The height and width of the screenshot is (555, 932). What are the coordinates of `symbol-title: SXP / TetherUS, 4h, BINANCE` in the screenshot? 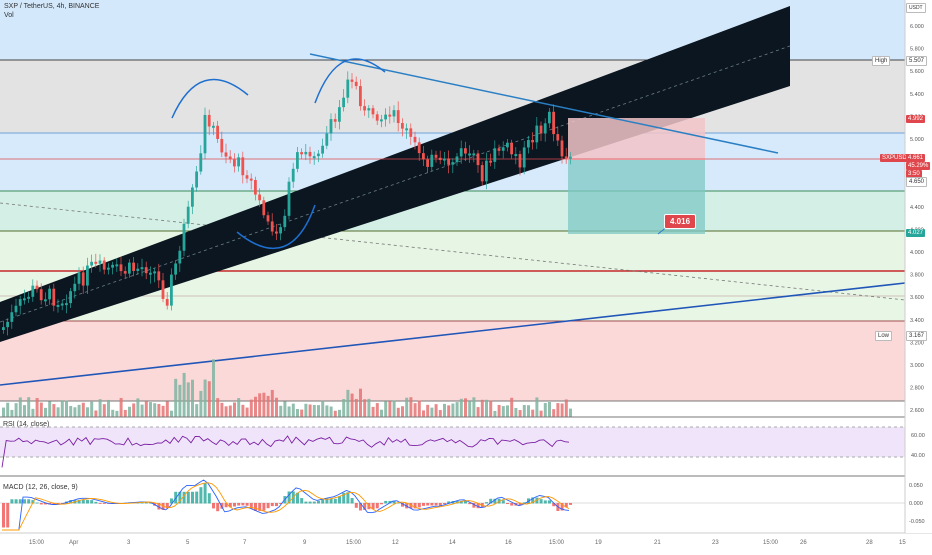 It's located at (52, 6).